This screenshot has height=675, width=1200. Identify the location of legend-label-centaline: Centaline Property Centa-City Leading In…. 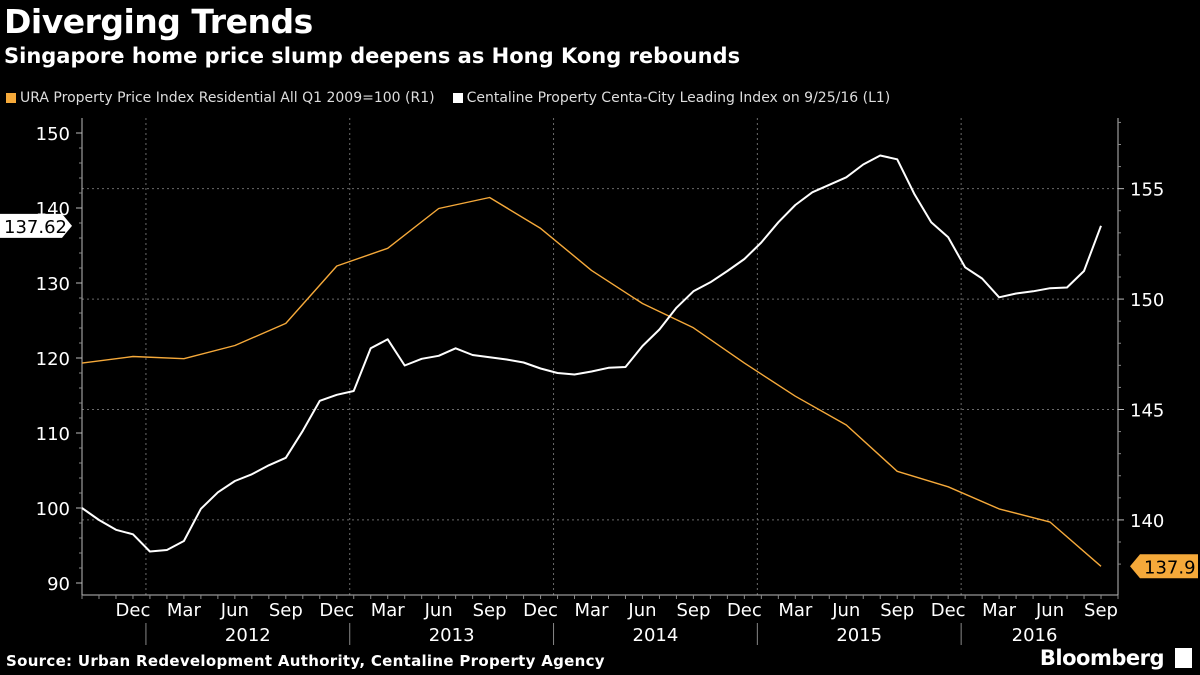
(678, 98).